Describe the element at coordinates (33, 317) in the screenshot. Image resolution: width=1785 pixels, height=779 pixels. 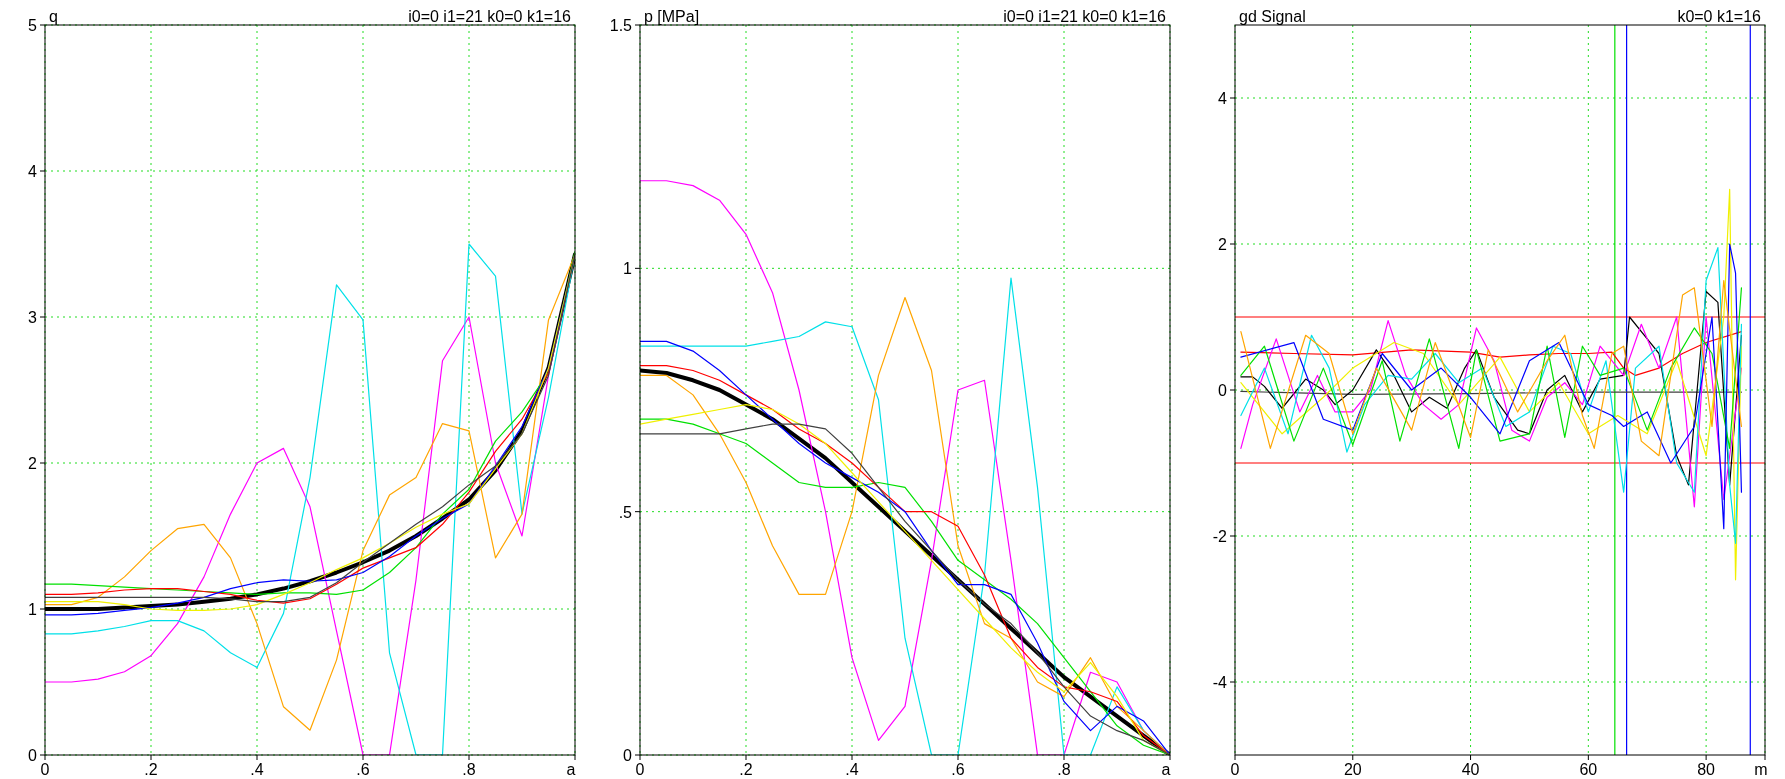
I see `y-tick-label: 3` at that location.